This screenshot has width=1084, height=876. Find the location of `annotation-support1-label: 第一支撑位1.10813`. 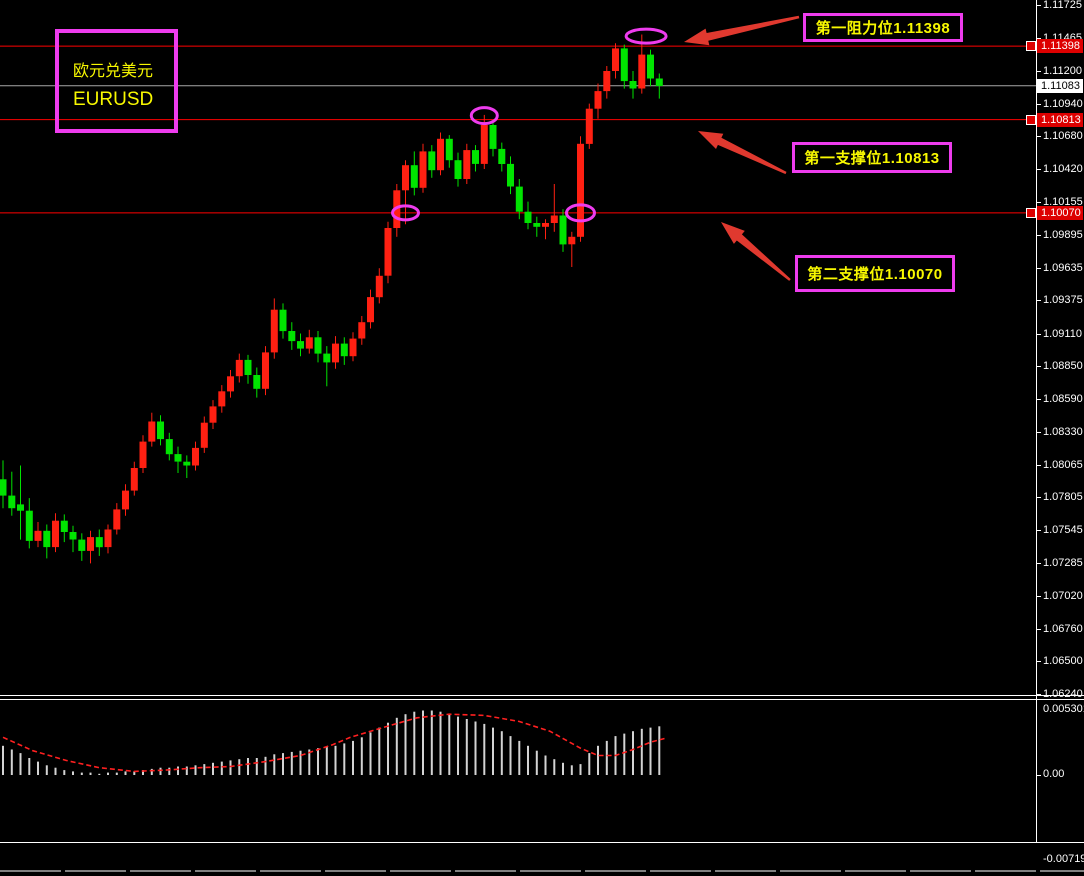

annotation-support1-label: 第一支撑位1.10813 is located at coordinates (872, 158).